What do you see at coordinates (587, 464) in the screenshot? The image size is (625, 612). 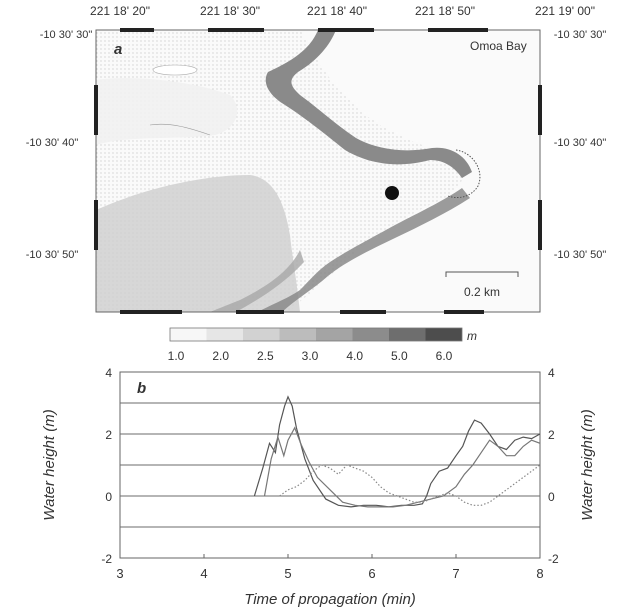 I see `y-axis-label-right: Water height (m)` at bounding box center [587, 464].